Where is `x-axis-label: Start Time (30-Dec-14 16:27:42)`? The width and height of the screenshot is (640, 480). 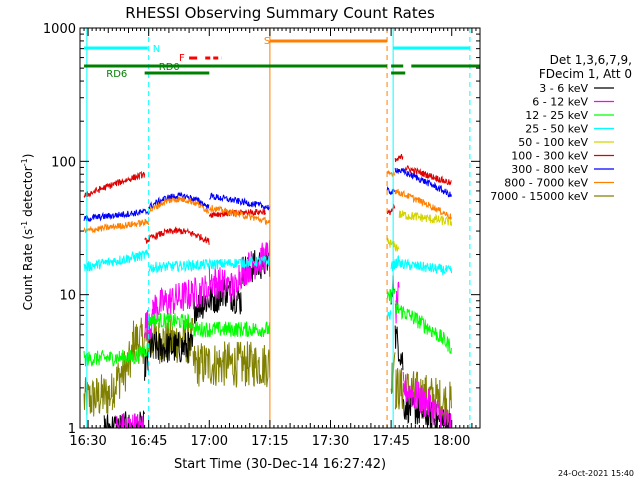 x-axis-label: Start Time (30-Dec-14 16:27:42) is located at coordinates (280, 464).